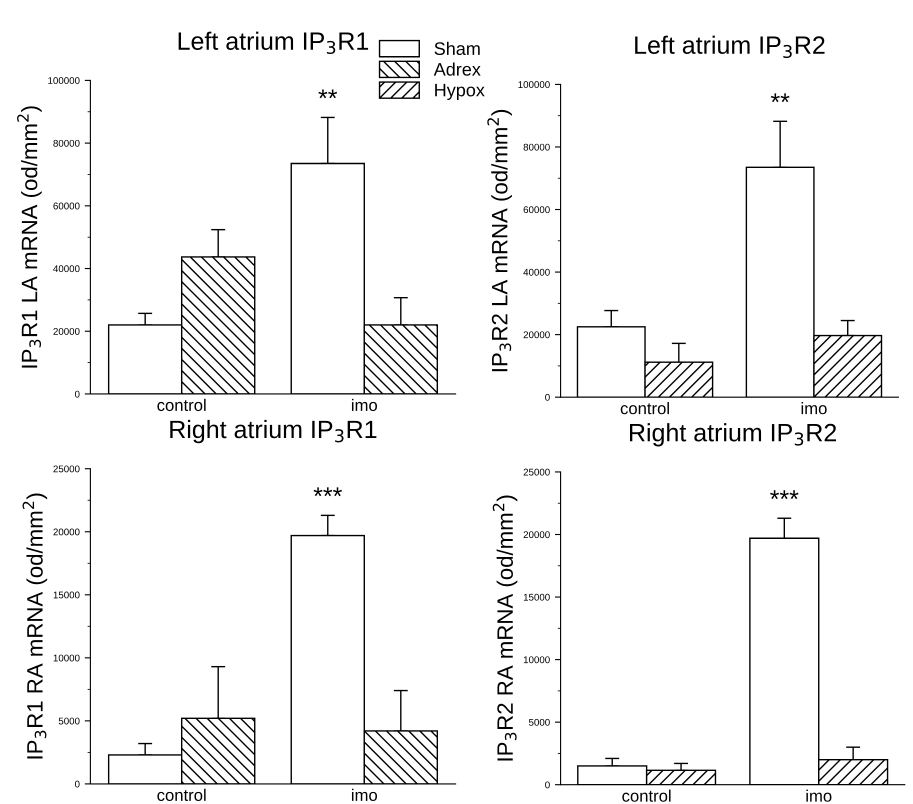 The width and height of the screenshot is (913, 804). What do you see at coordinates (273, 432) in the screenshot?
I see `chart-title: Right atrium IP$_{3}$R1` at bounding box center [273, 432].